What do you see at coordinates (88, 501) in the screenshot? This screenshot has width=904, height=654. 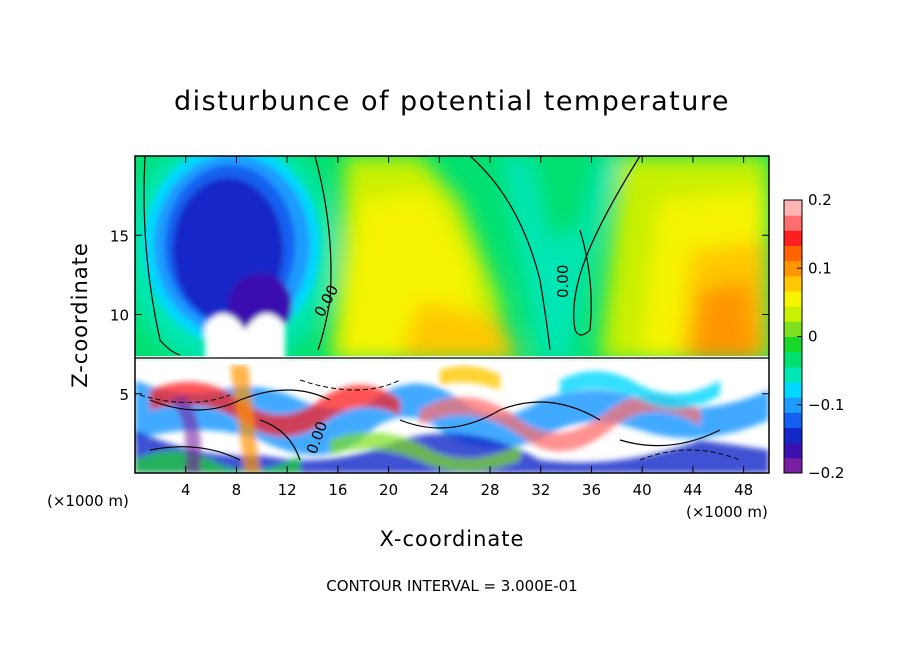 I see `x-unit-label-left: (×1000 m)` at bounding box center [88, 501].